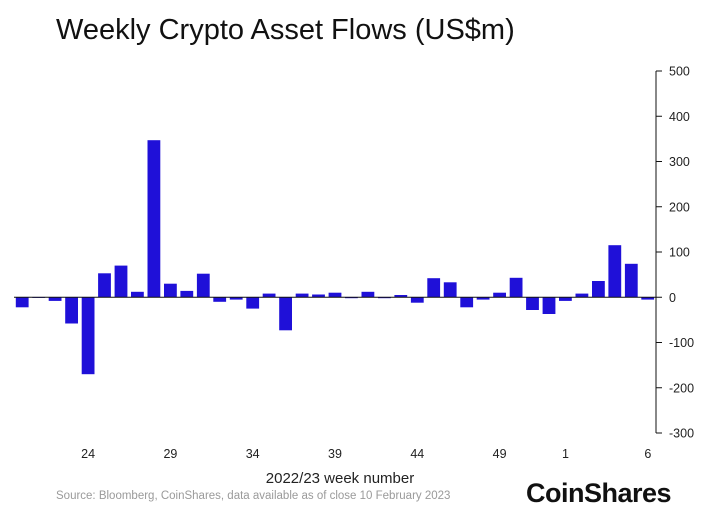 This screenshot has width=720, height=510. Describe the element at coordinates (679, 117) in the screenshot. I see `y-tick-label: 400` at that location.